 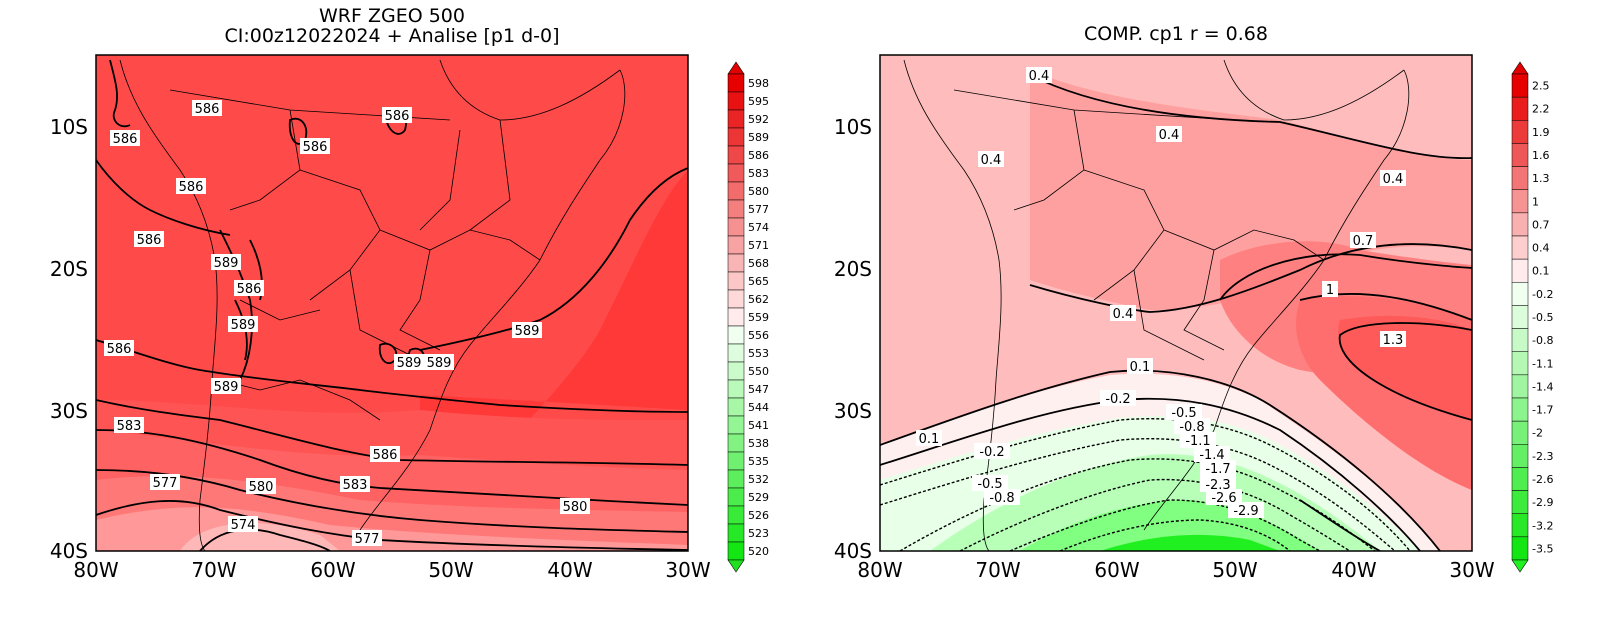 I want to click on svg-text: -0.8, so click(x=1001, y=498).